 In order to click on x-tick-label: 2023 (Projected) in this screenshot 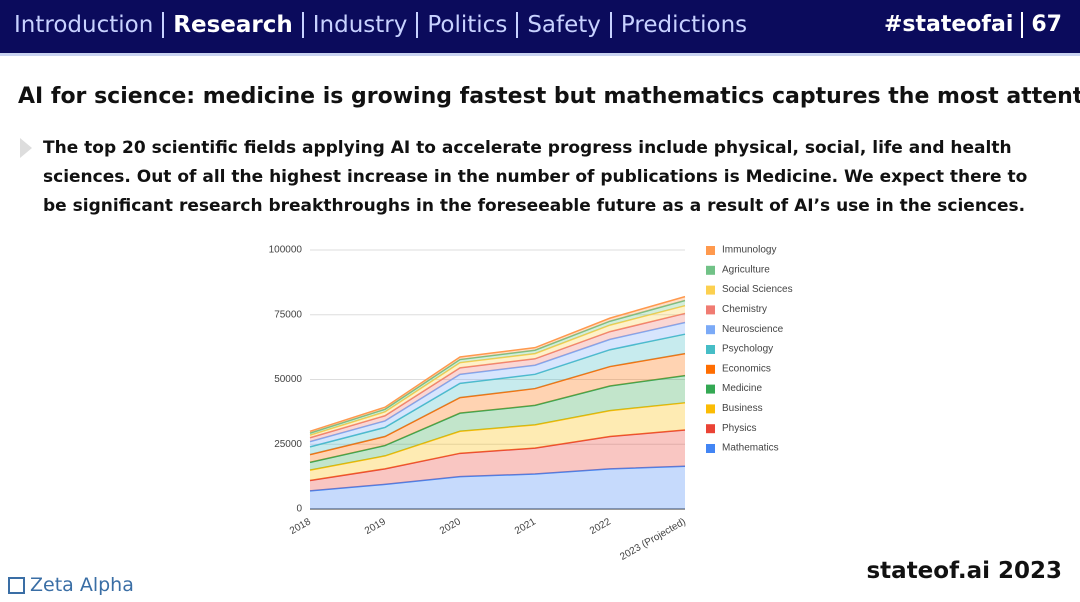, I will do `click(653, 538)`.